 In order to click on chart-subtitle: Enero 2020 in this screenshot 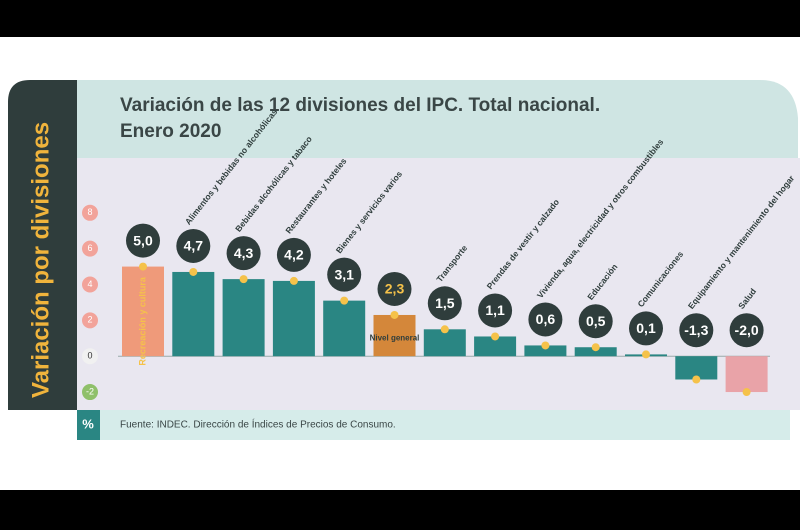, I will do `click(170, 131)`.